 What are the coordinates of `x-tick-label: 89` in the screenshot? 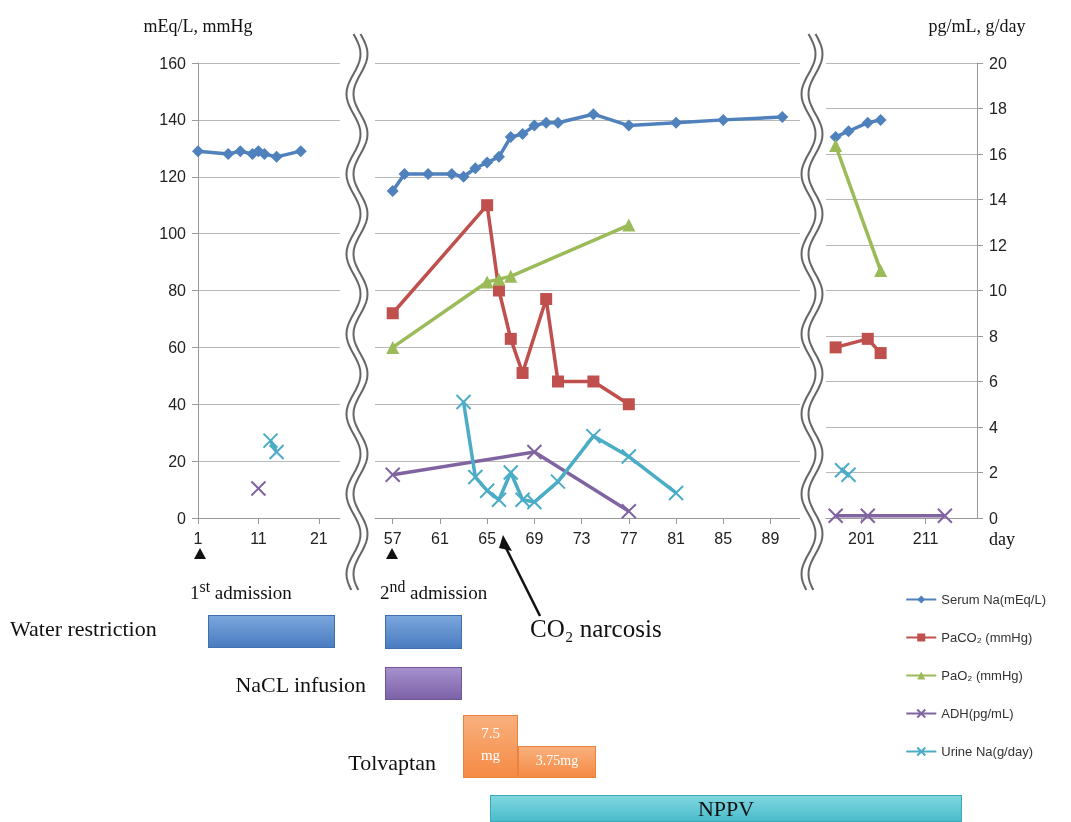 It's located at (770, 538).